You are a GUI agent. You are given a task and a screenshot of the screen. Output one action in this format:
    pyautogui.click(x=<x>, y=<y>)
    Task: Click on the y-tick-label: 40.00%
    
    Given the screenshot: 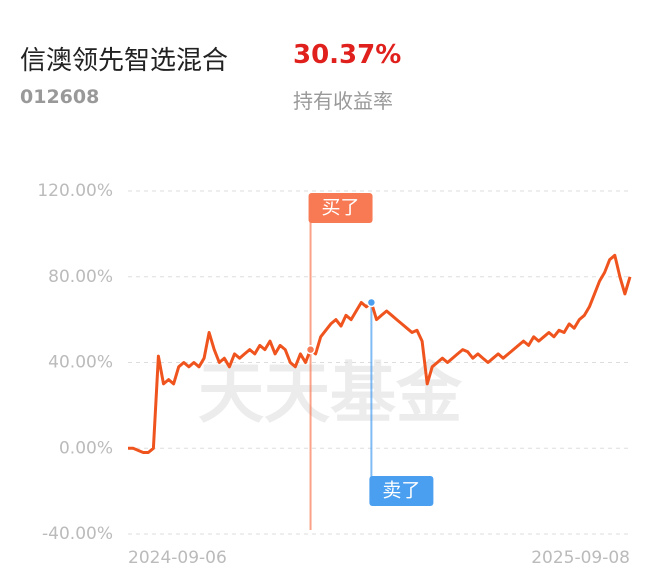 What is the action you would take?
    pyautogui.click(x=80, y=363)
    